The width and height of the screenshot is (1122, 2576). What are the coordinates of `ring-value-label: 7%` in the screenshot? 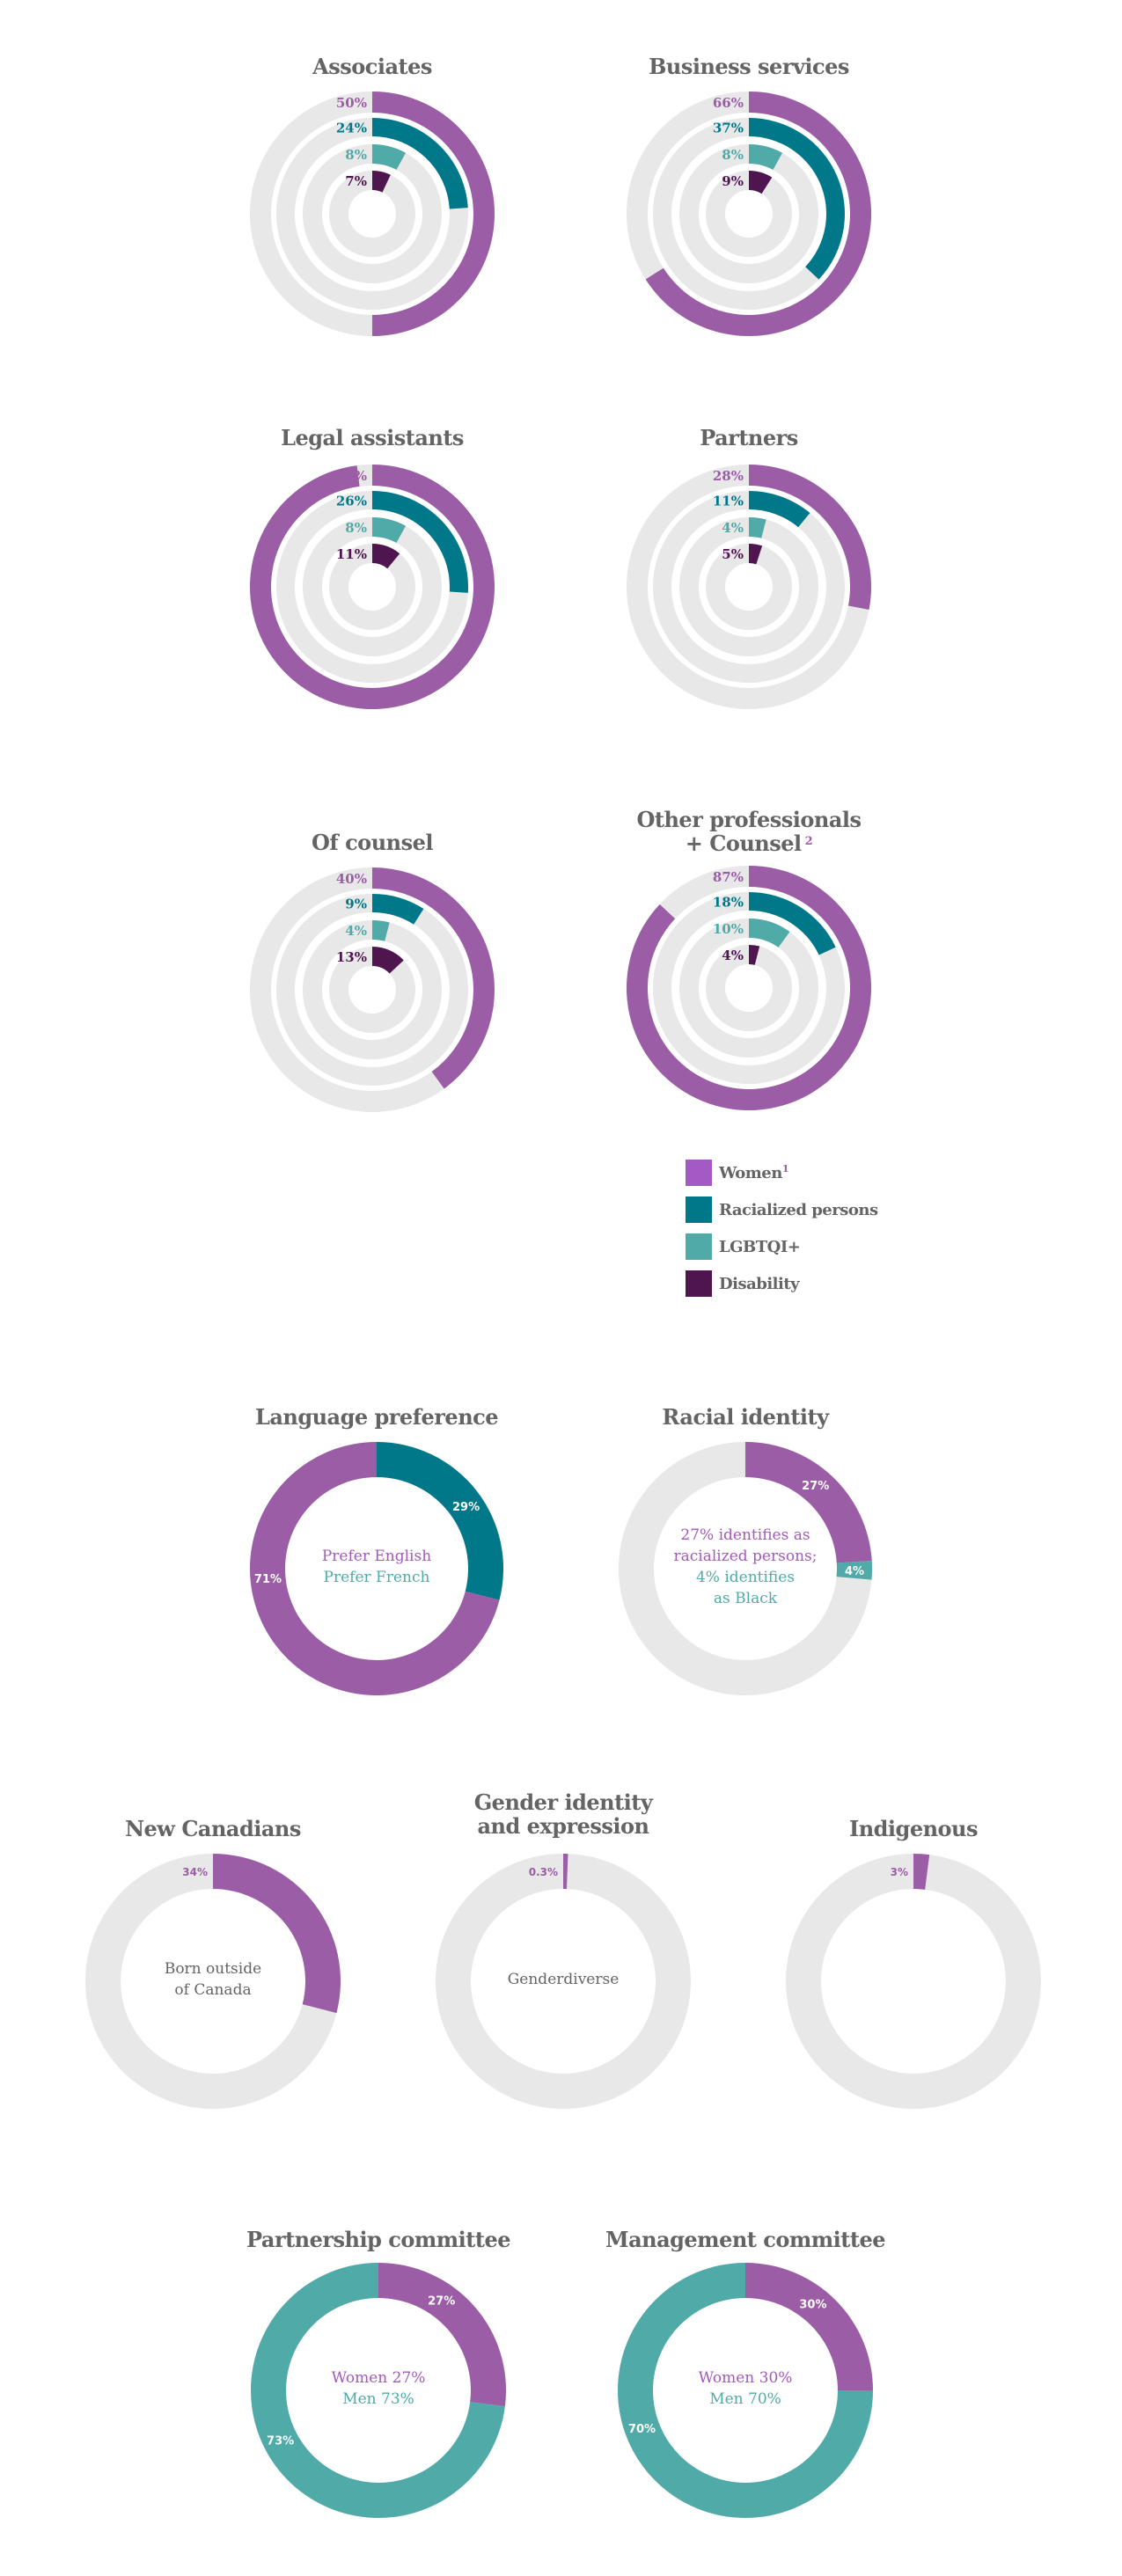 It's located at (356, 181).